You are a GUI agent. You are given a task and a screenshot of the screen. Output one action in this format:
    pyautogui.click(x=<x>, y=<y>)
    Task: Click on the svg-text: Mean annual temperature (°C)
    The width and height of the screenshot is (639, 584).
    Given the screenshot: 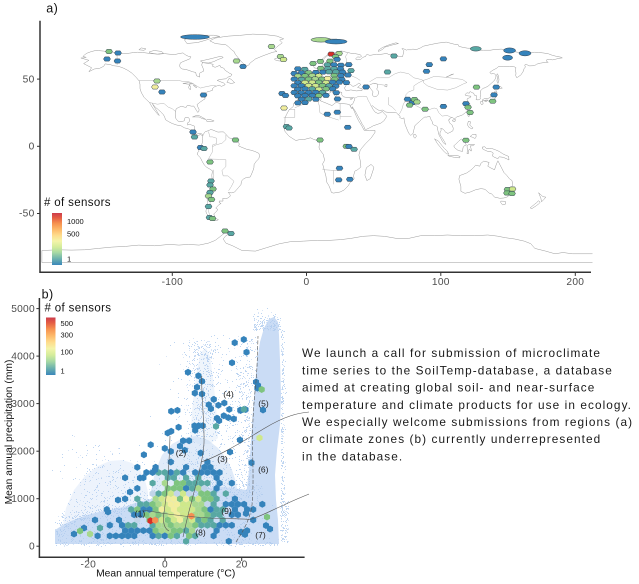 What is the action you would take?
    pyautogui.click(x=165, y=574)
    